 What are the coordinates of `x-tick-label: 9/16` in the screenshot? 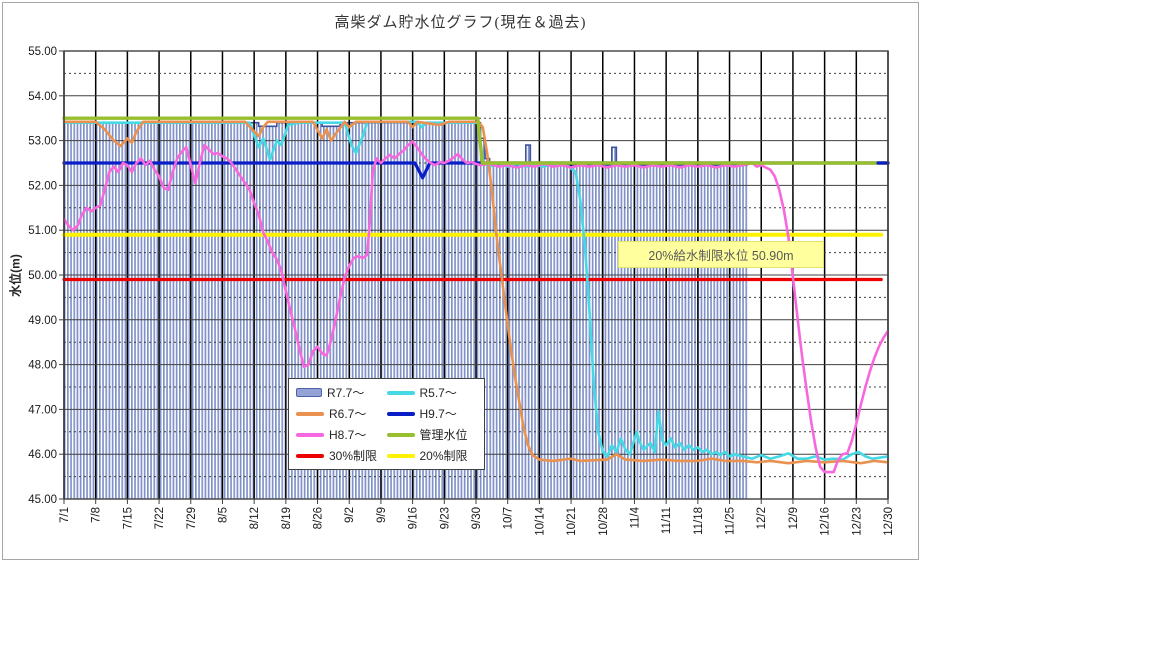 It's located at (414, 518).